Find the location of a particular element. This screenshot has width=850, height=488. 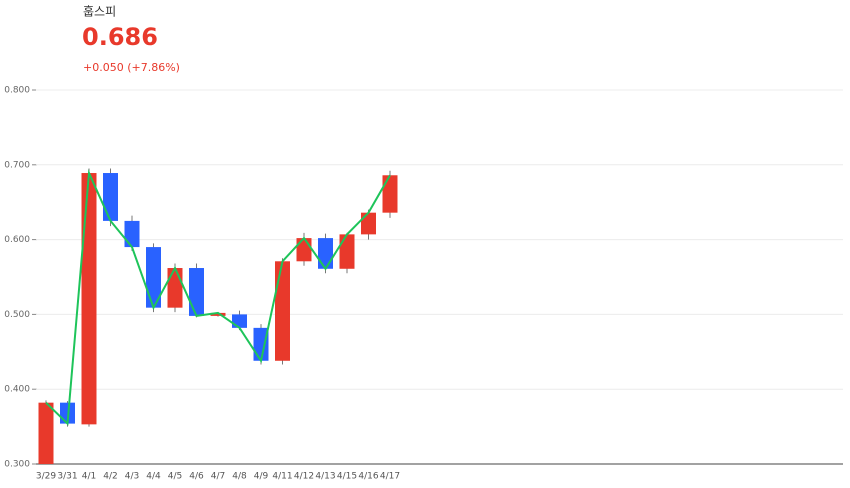

y-tick-label: 0.800 is located at coordinates (17, 91).